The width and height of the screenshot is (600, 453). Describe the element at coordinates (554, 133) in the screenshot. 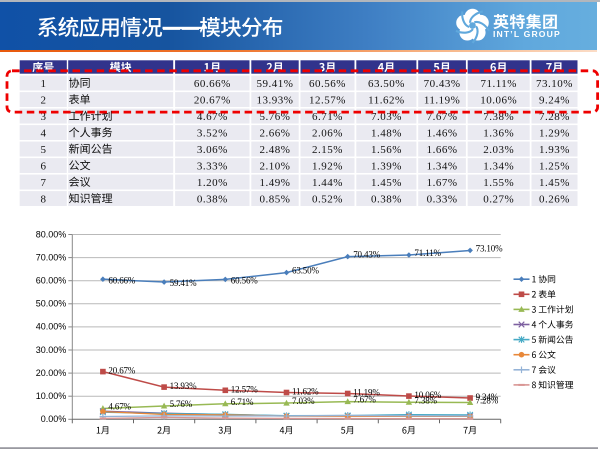

I see `svg-text: 1.29%` at that location.